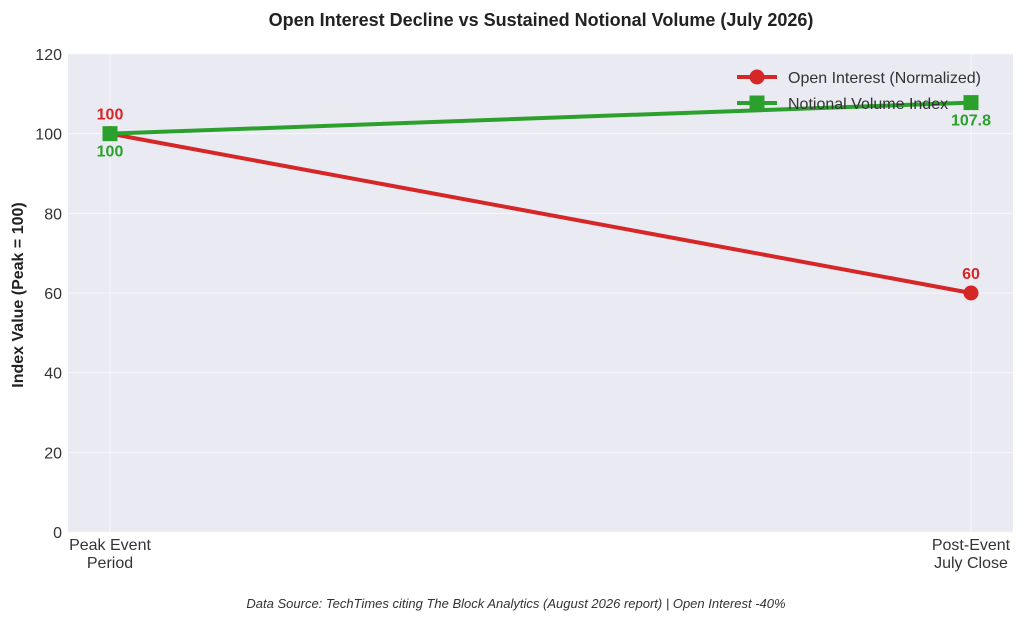 The image size is (1024, 621). What do you see at coordinates (53, 374) in the screenshot?
I see `y-tick-label: 40` at bounding box center [53, 374].